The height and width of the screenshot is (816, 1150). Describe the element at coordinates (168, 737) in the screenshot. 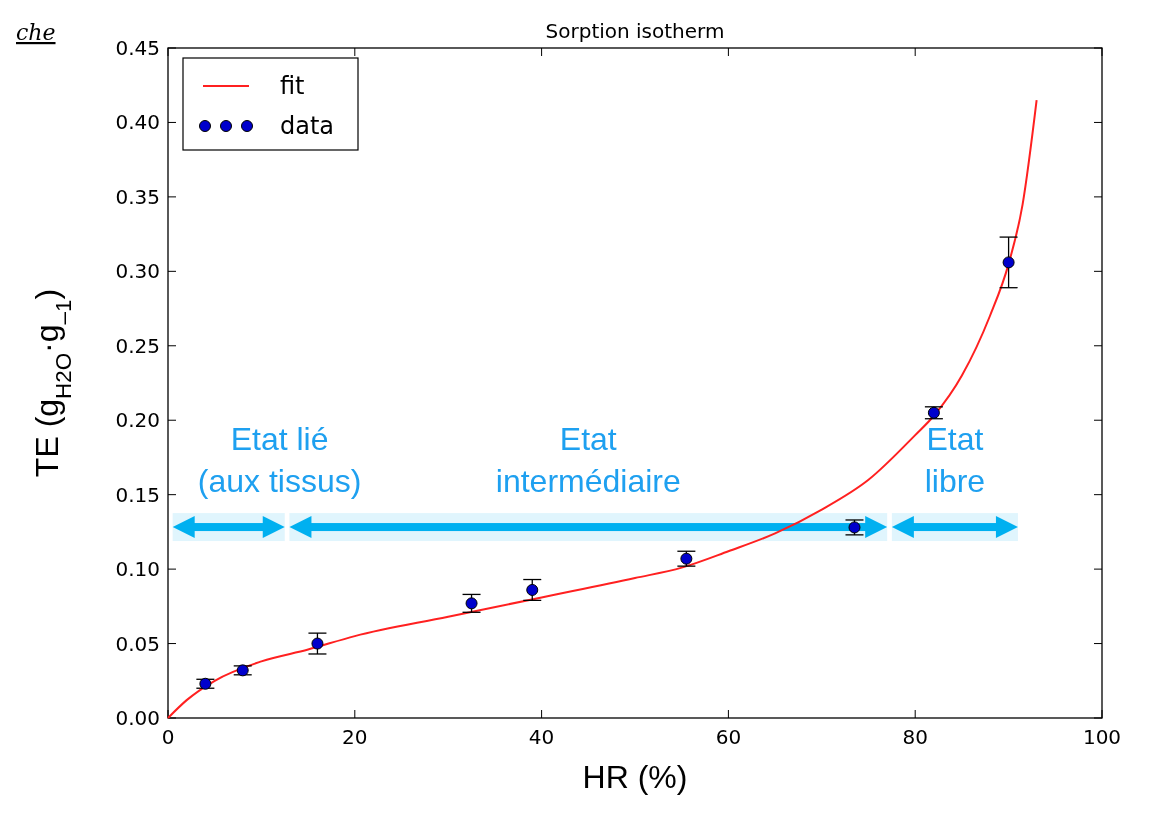

I see `x-tick-label: 0` at that location.